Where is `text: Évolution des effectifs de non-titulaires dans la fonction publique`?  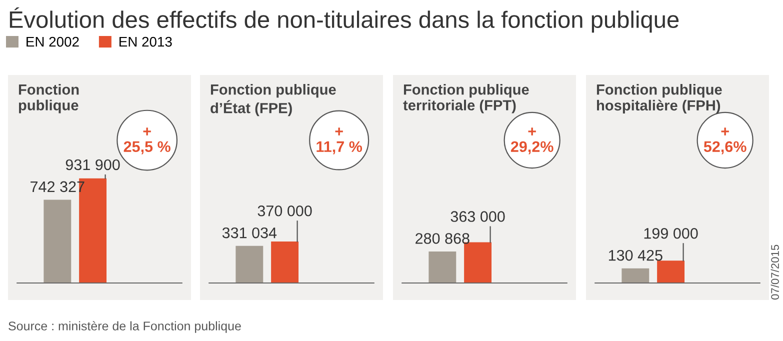
text: Évolution des effectifs de non-titulaires dans la fonction publique is located at coordinates (344, 20).